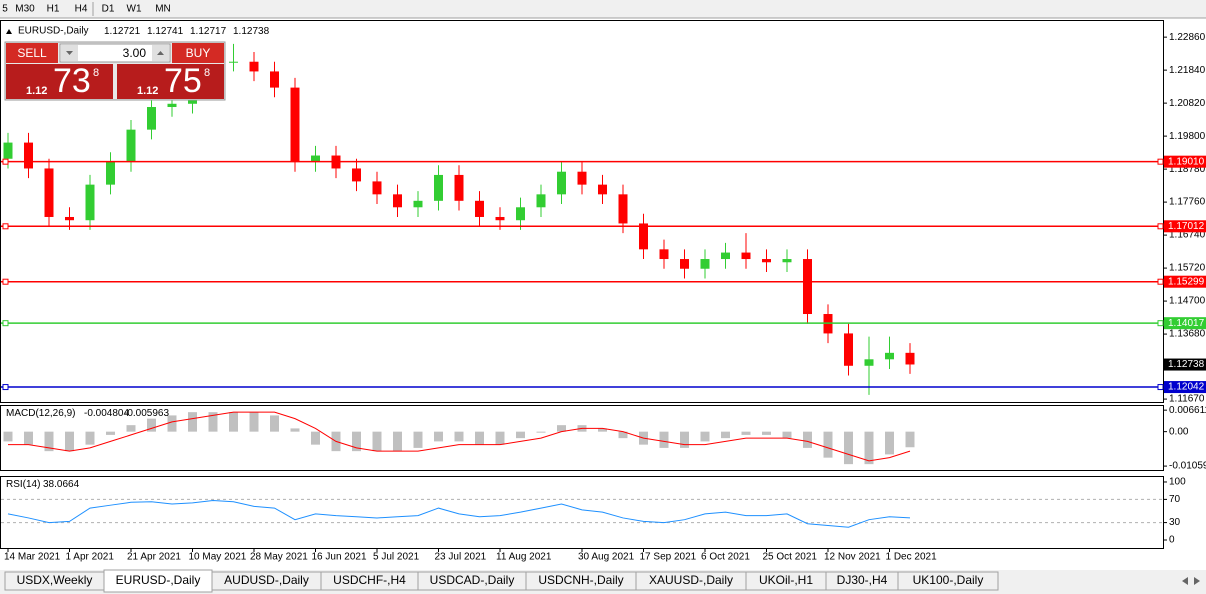 This screenshot has width=1206, height=594. I want to click on timeframe-button: 5, so click(5, 9).